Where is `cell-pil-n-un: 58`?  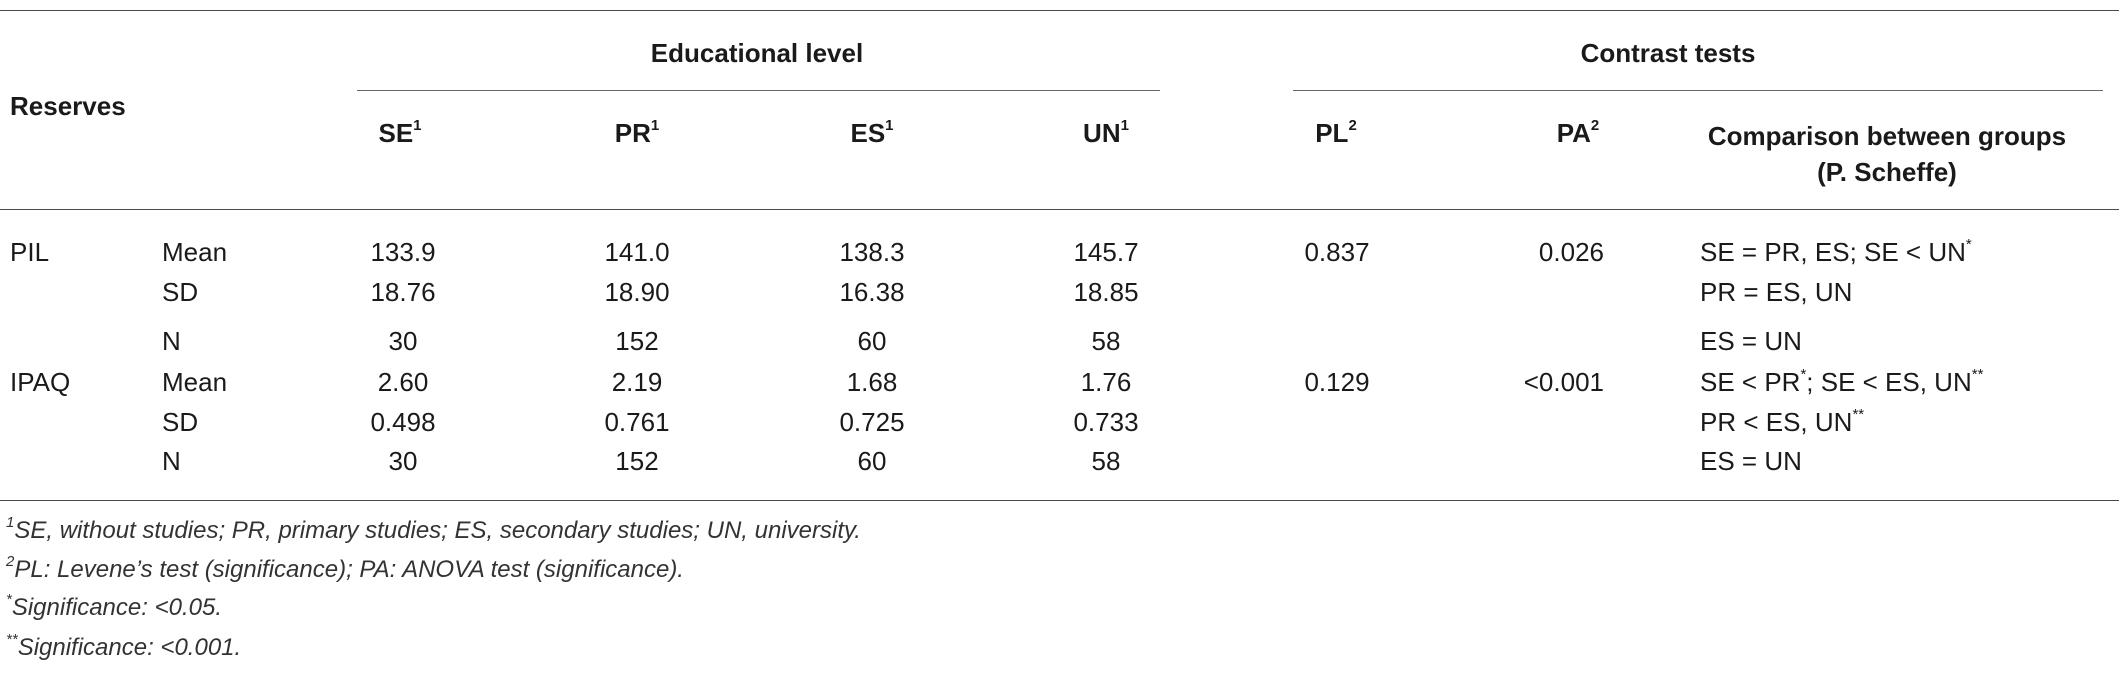 cell-pil-n-un: 58 is located at coordinates (1106, 341).